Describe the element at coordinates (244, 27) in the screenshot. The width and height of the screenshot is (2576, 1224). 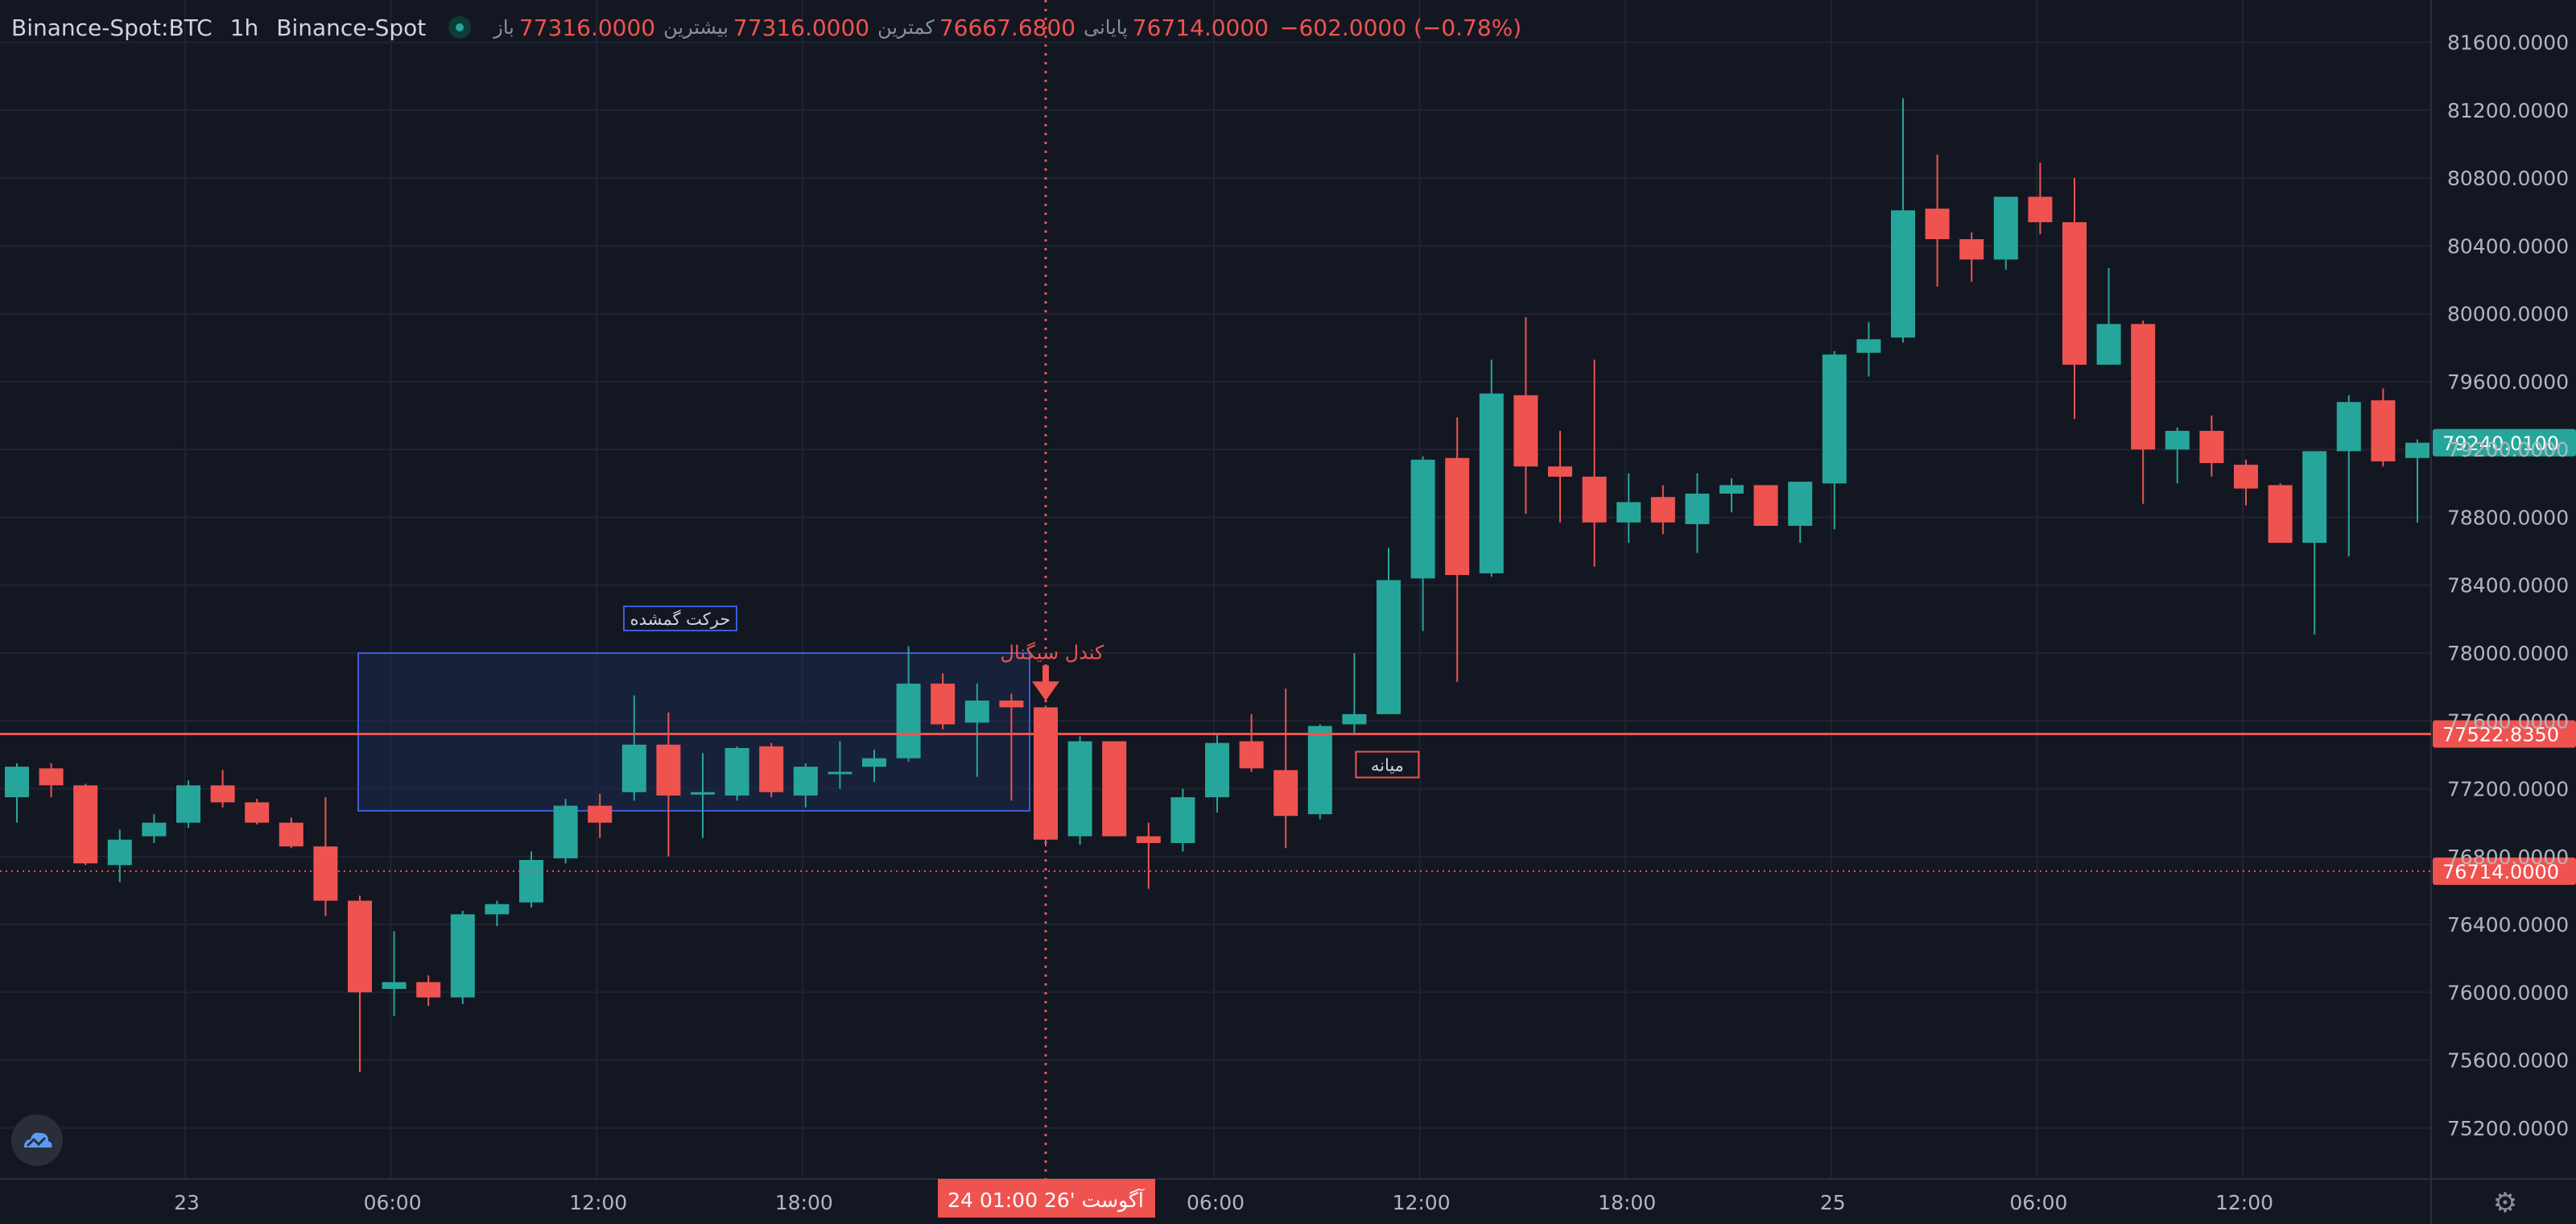
I see `interval-label: 1h` at that location.